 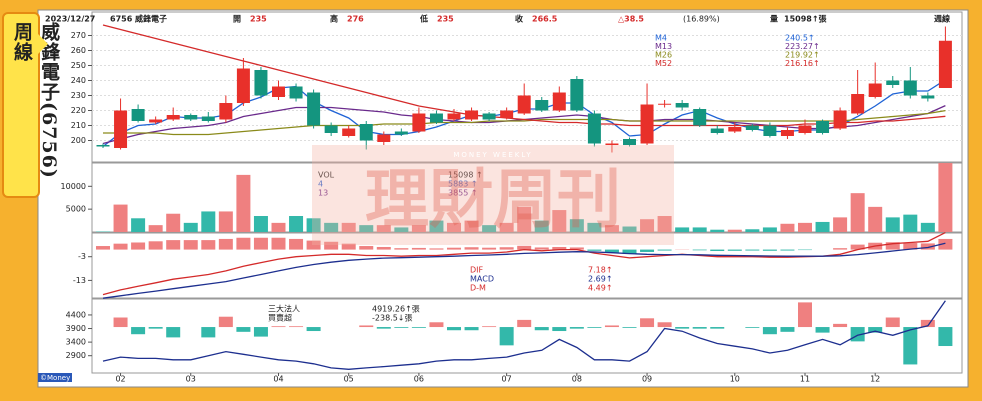 What do you see at coordinates (284, 309) in the screenshot?
I see `legend-name: 三大法人` at bounding box center [284, 309].